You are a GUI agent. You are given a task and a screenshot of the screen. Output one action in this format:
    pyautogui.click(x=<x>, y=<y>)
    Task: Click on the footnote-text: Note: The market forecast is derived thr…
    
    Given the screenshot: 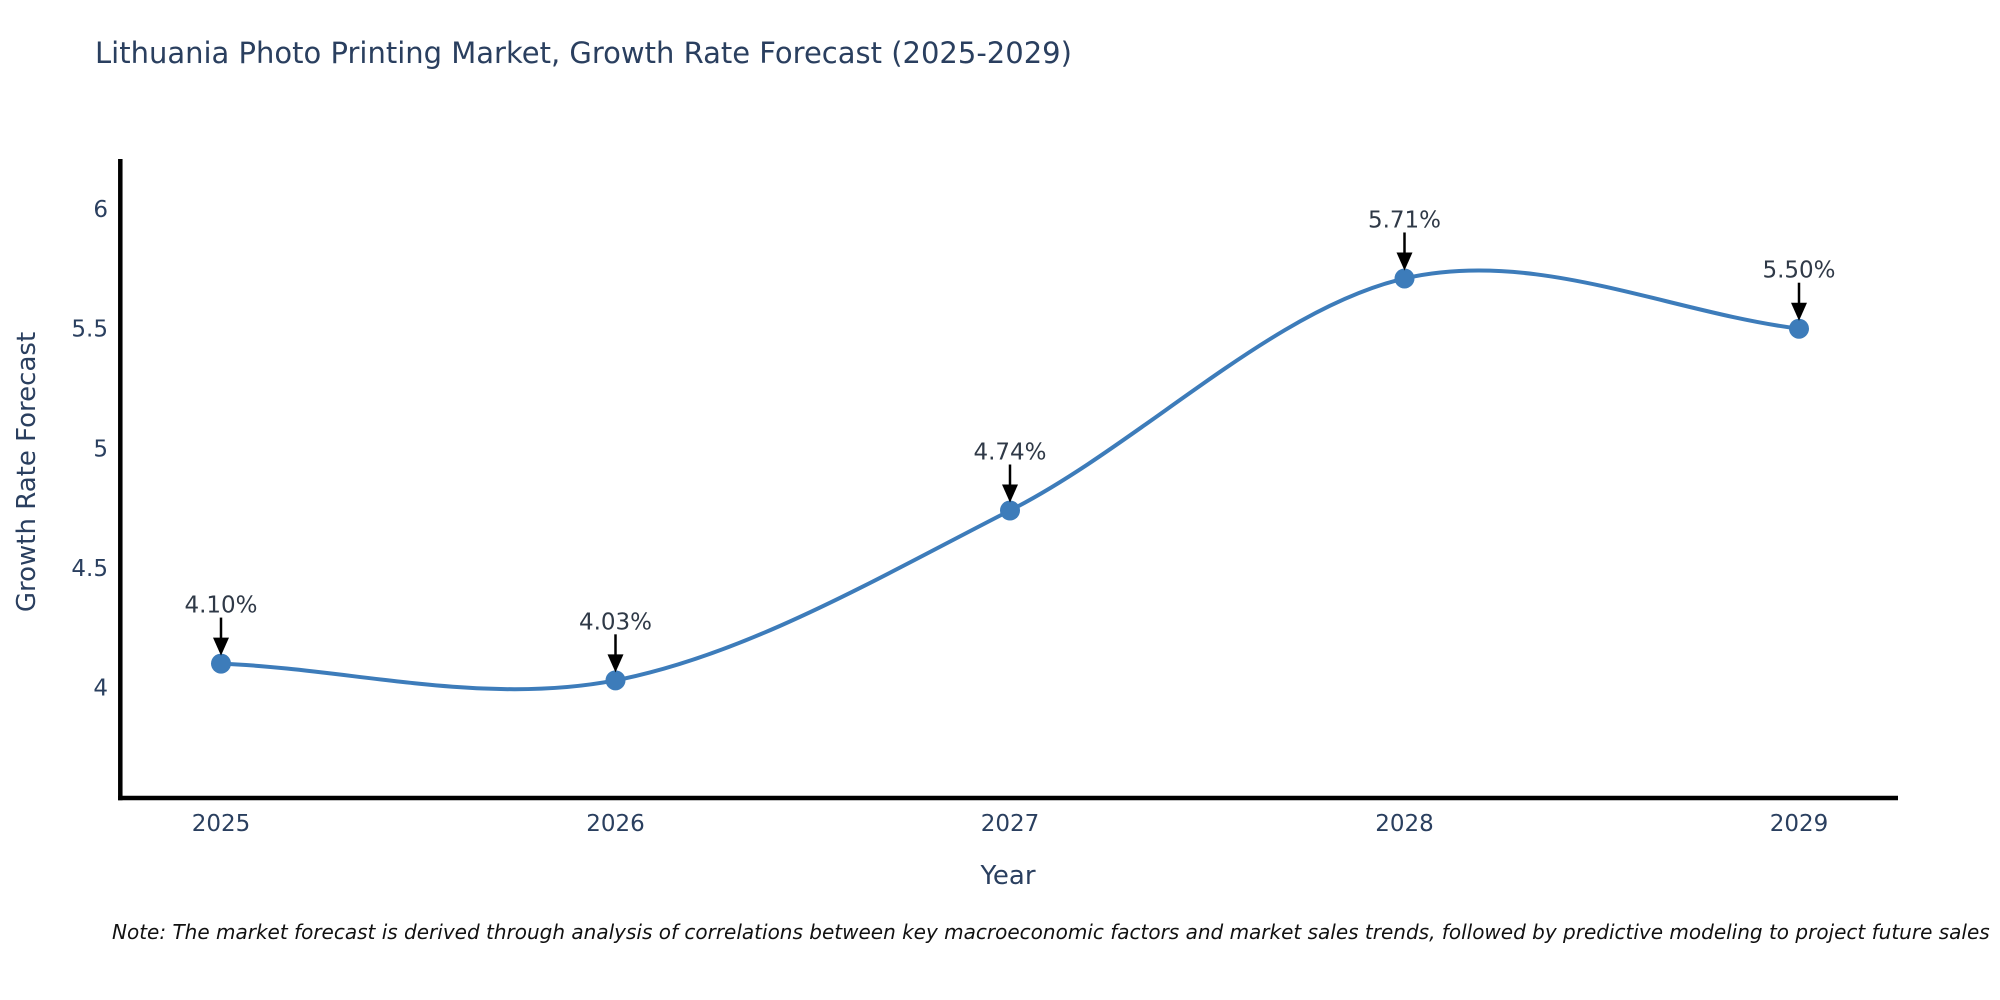 What is the action you would take?
    pyautogui.click(x=1051, y=932)
    